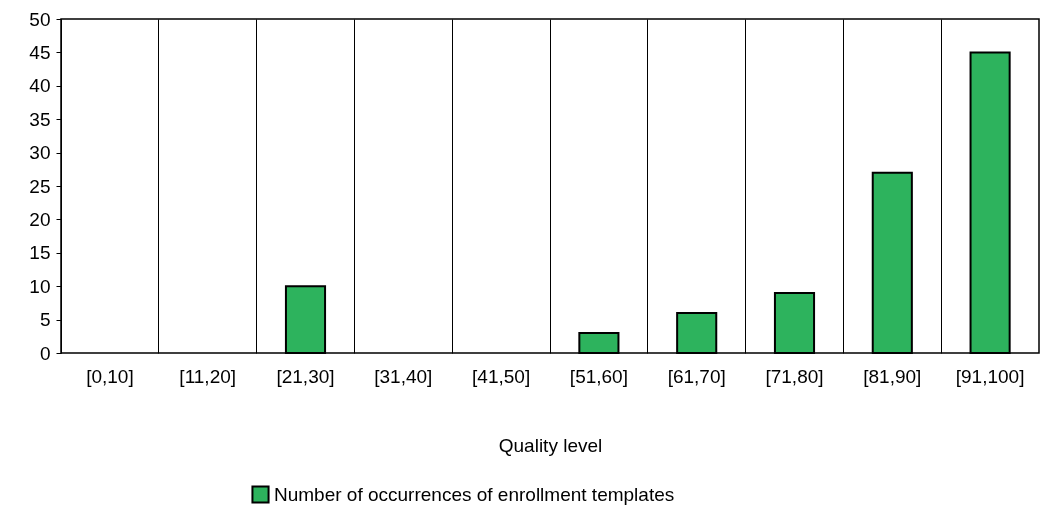 The image size is (1044, 508). I want to click on y-tick-label: 10, so click(40, 286).